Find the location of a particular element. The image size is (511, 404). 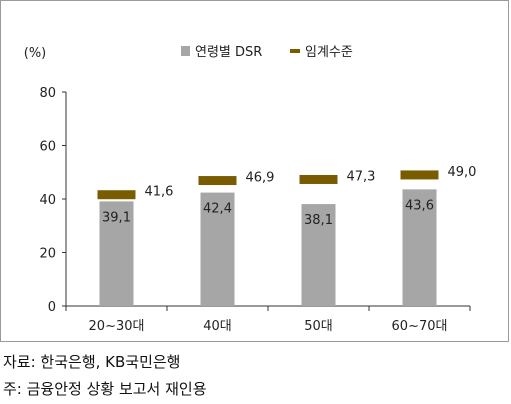

legend-label-threshold: 임계수준 is located at coordinates (329, 52).